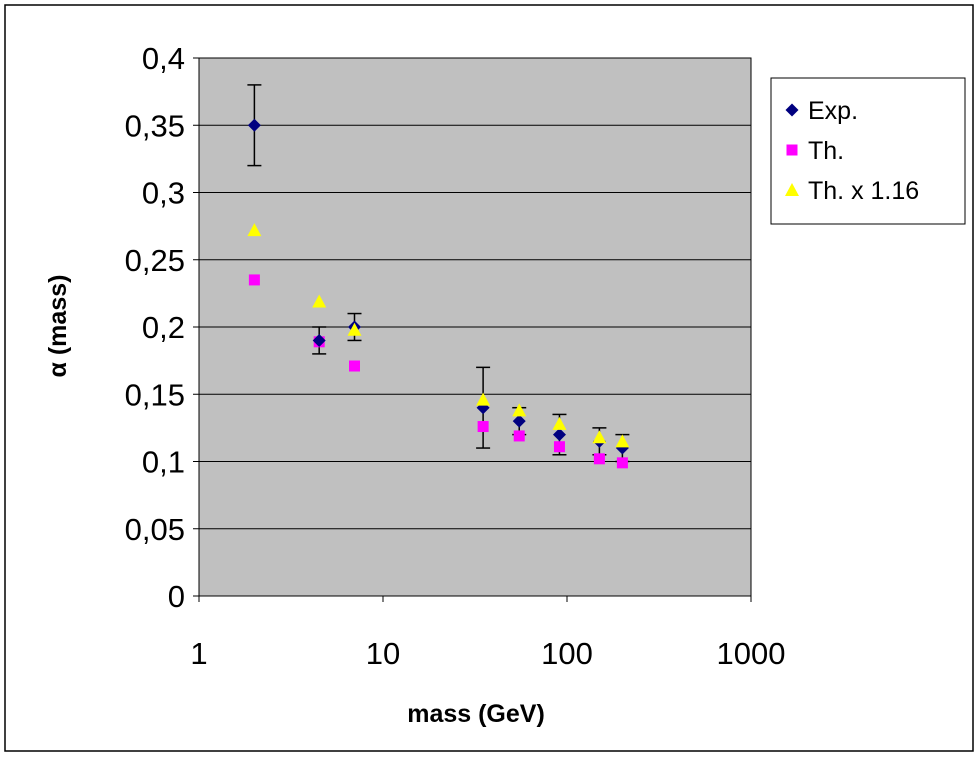  I want to click on x-tick-label: 1000, so click(751, 653).